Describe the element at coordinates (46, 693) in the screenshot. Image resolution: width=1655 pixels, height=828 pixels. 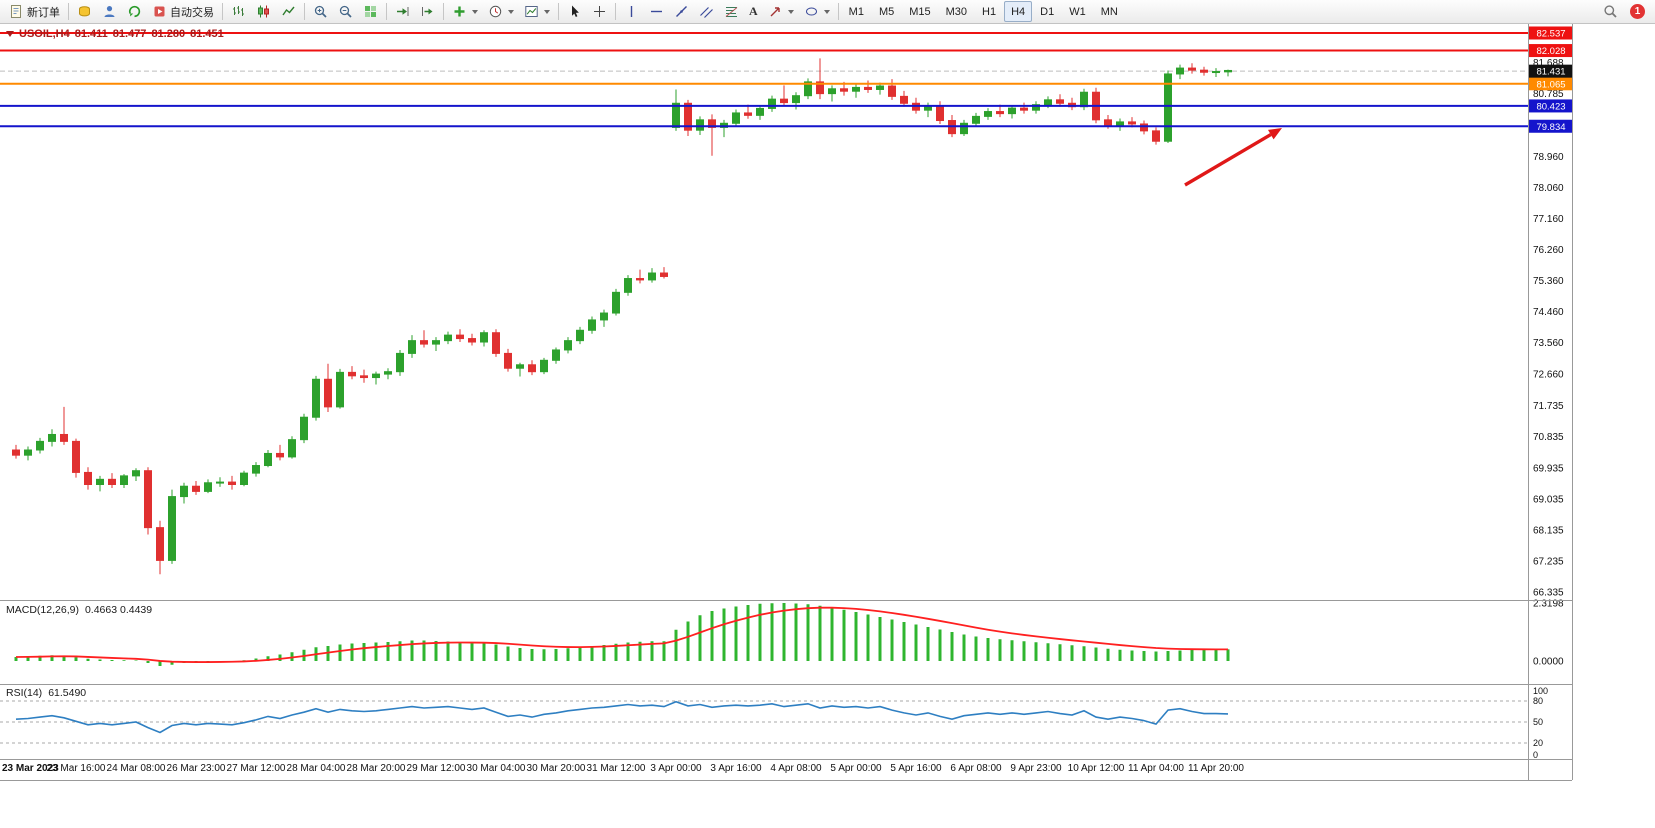
I see `rsi-label: RSI(14) 61.5490` at that location.